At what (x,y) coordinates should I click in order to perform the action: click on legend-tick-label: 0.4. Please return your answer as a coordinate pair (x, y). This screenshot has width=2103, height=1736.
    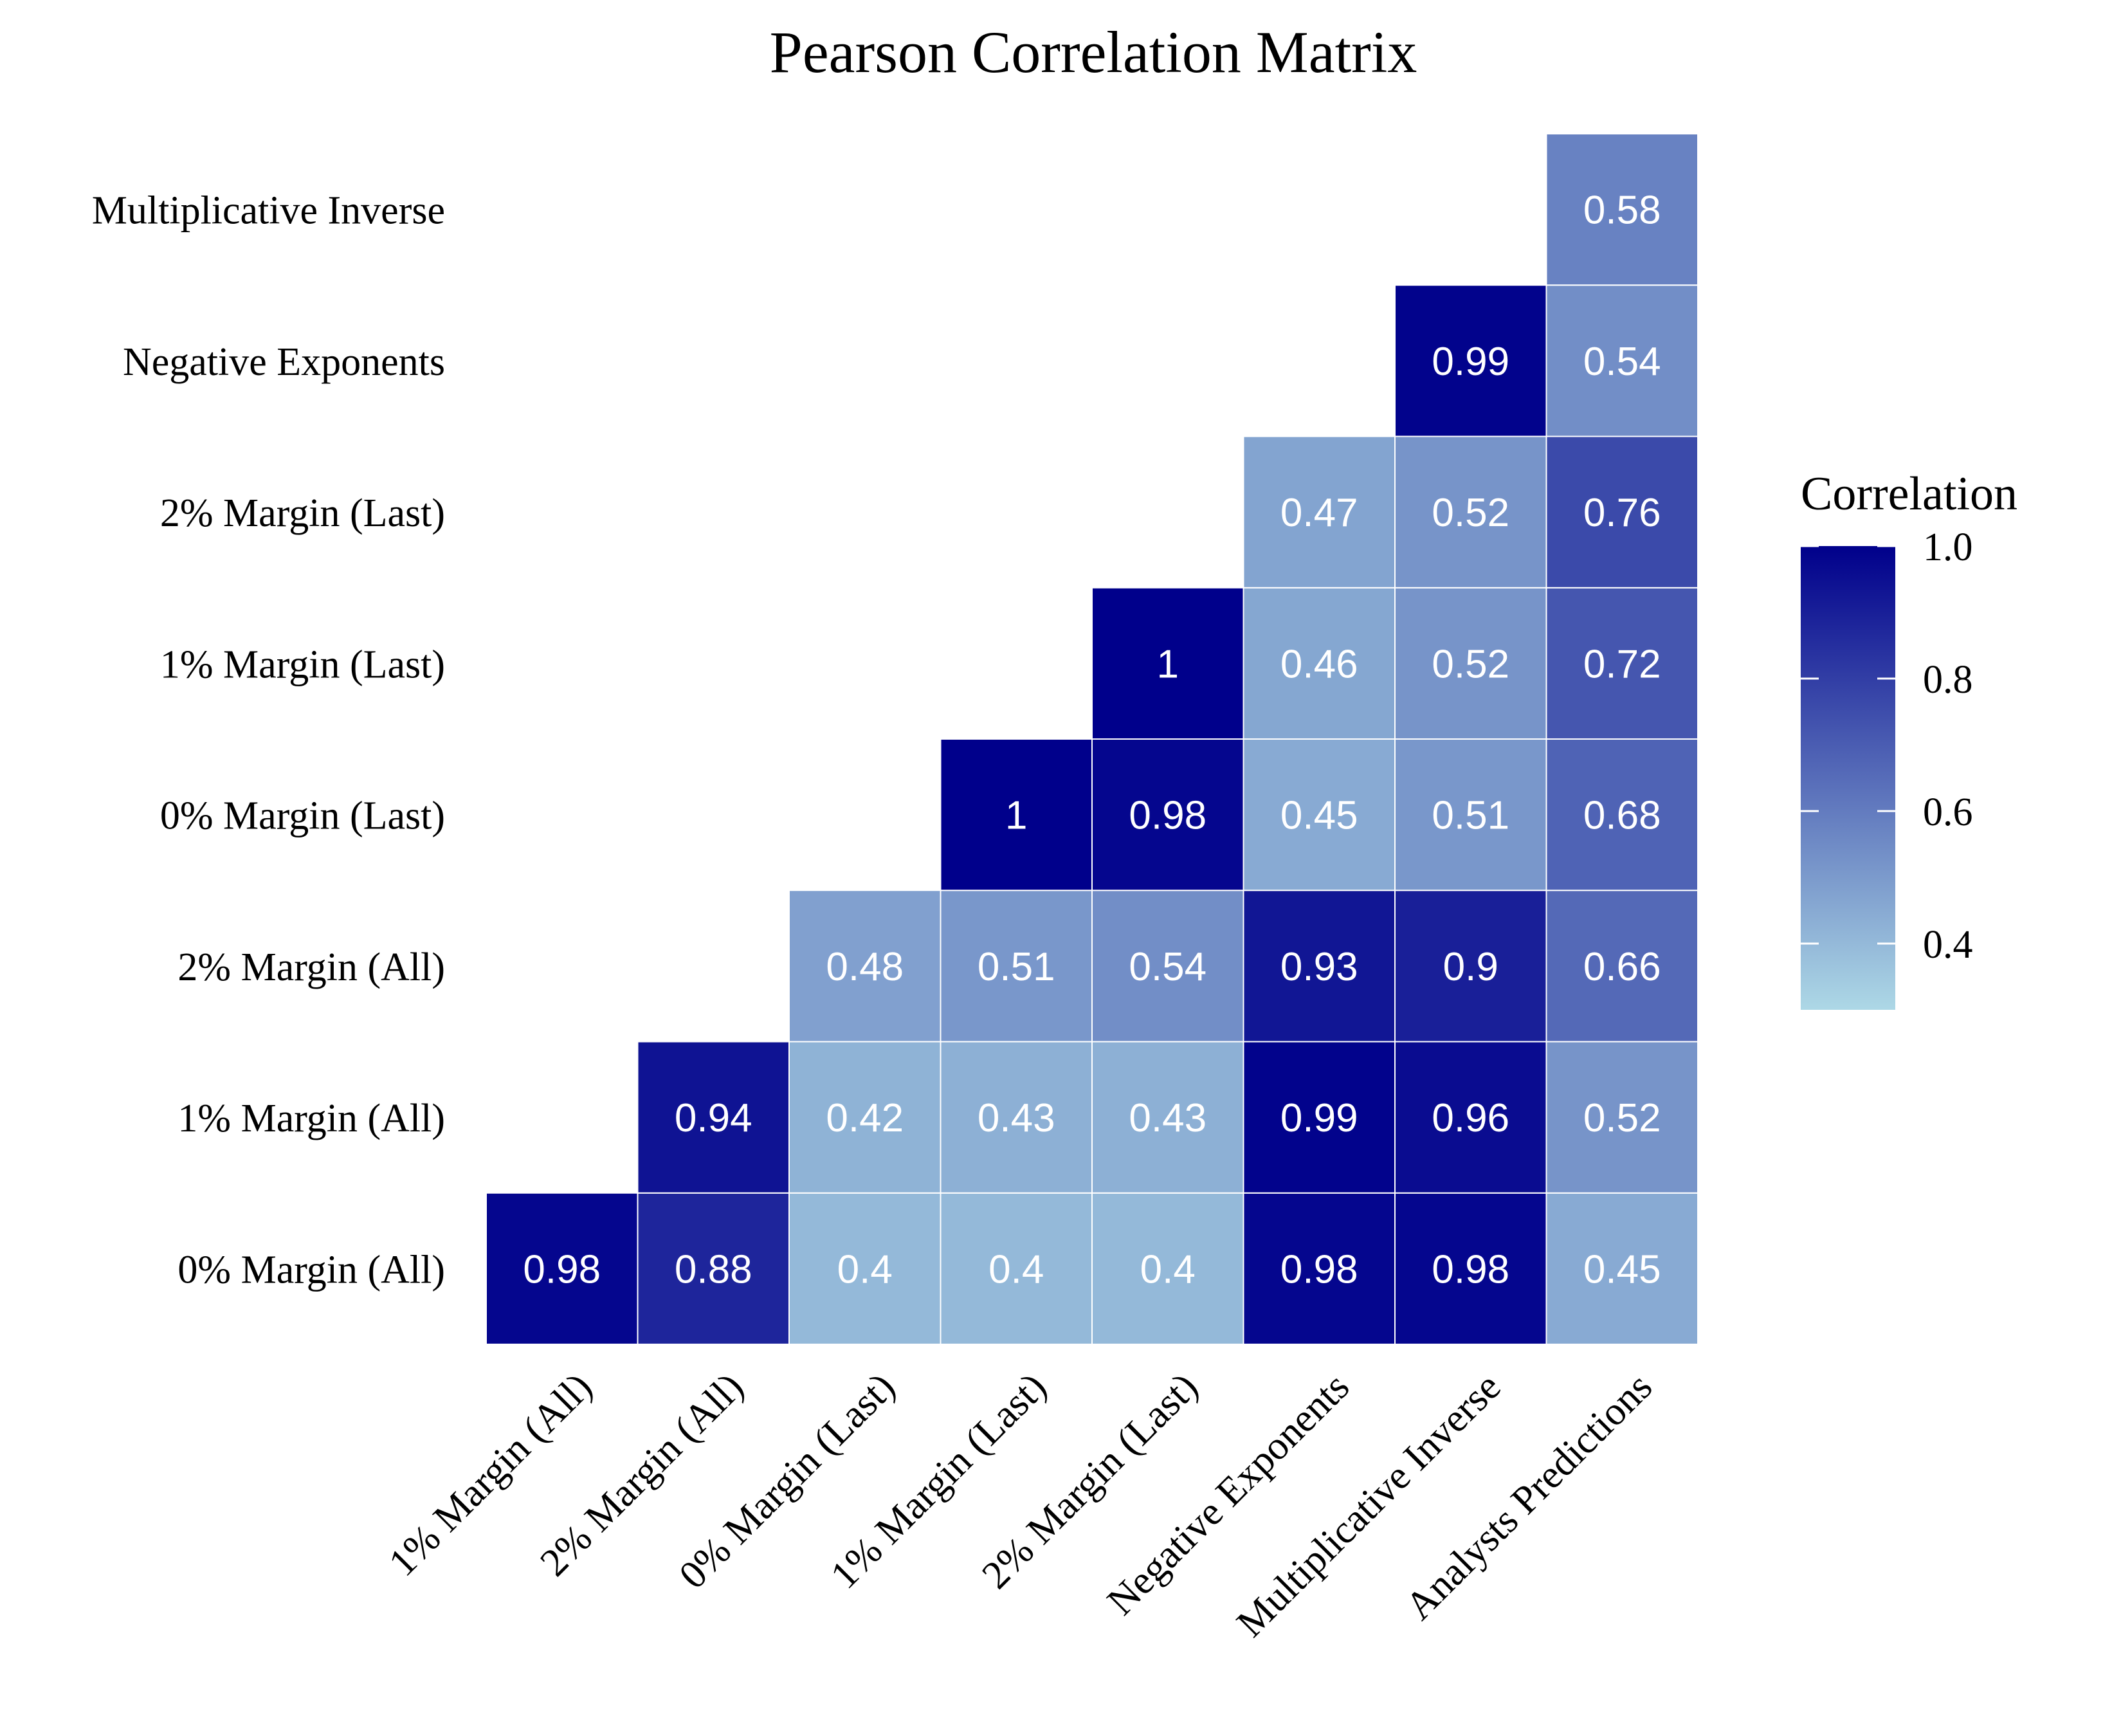
    Looking at the image, I should click on (1948, 945).